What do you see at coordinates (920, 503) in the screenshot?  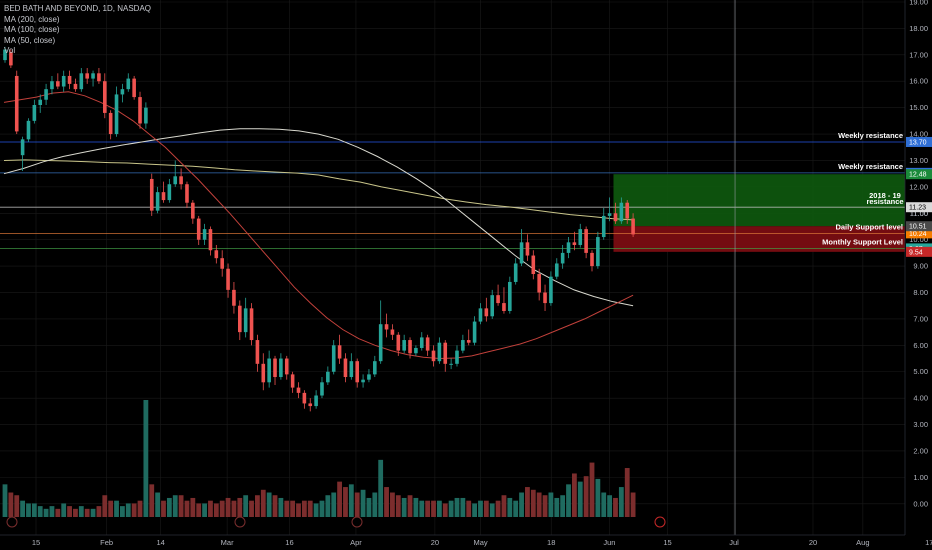 I see `price-tick-label: 0.00` at bounding box center [920, 503].